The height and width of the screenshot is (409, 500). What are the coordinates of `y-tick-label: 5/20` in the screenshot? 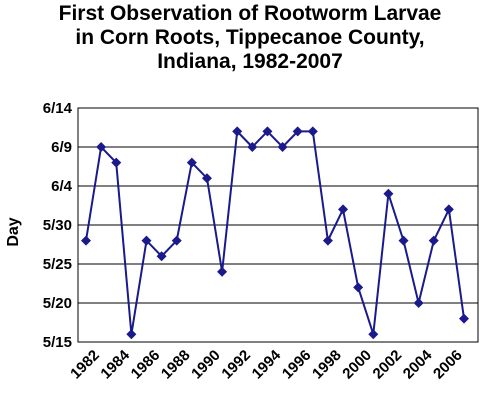 It's located at (57, 303).